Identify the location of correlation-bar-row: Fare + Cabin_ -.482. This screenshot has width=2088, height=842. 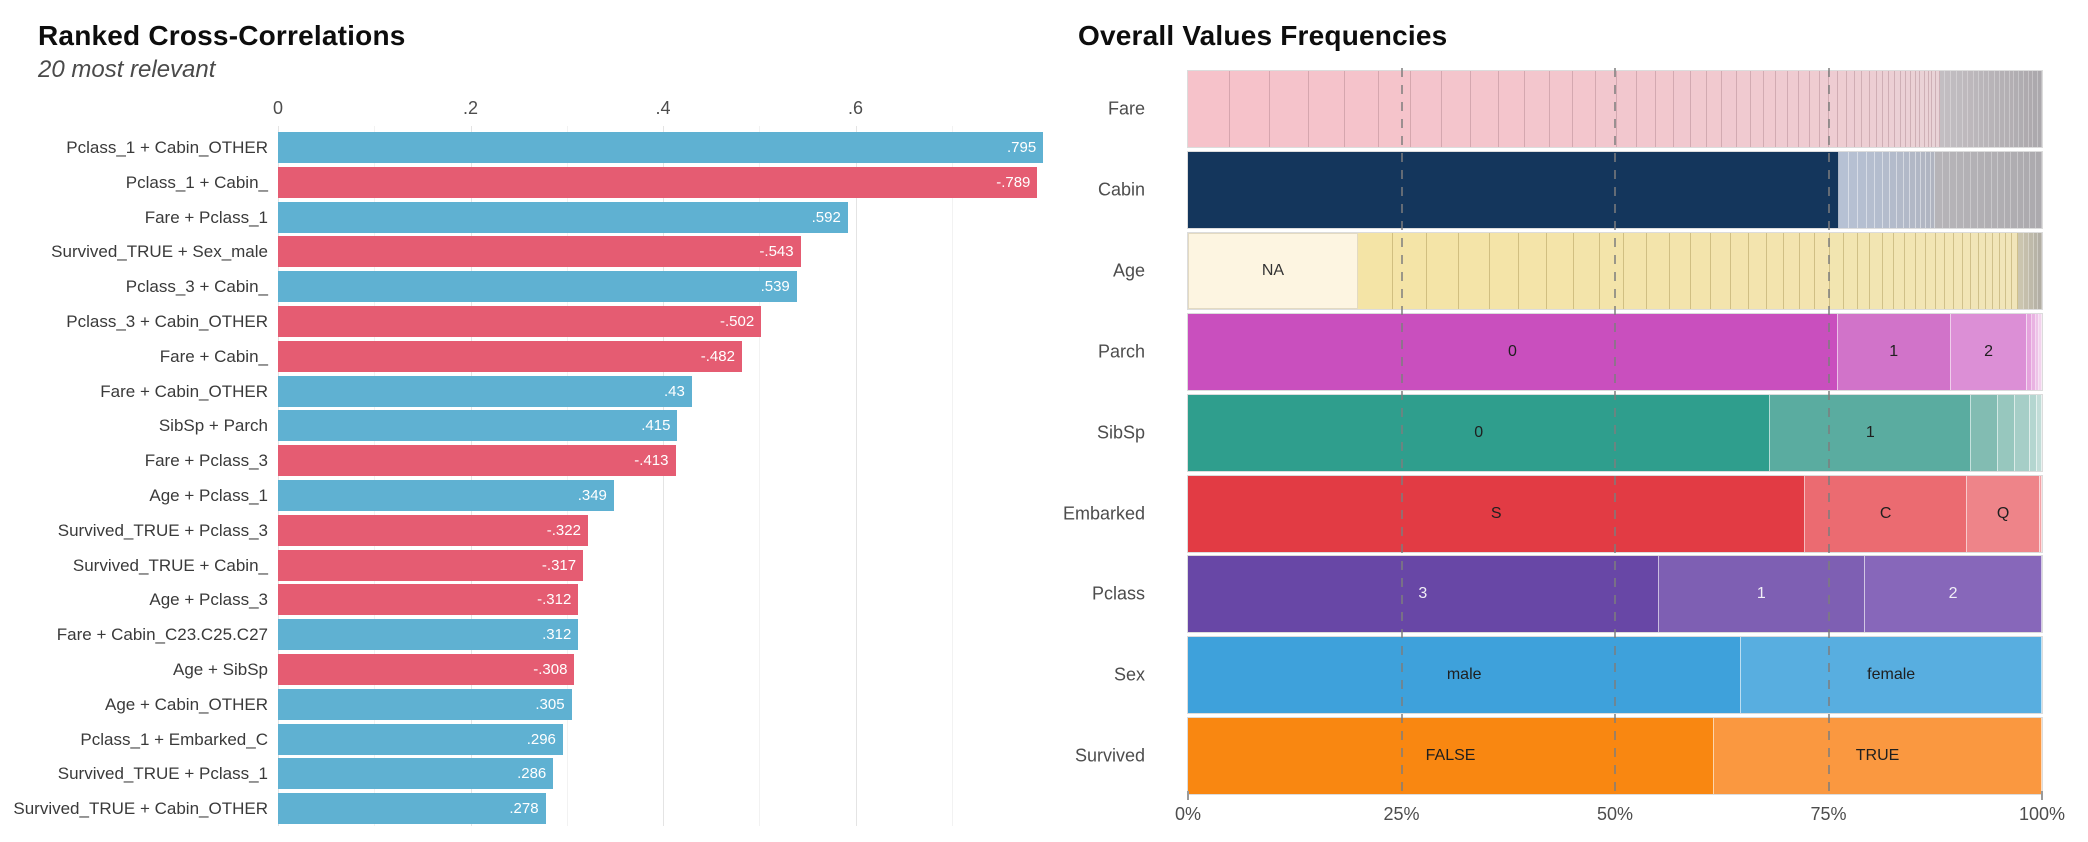
(524, 356).